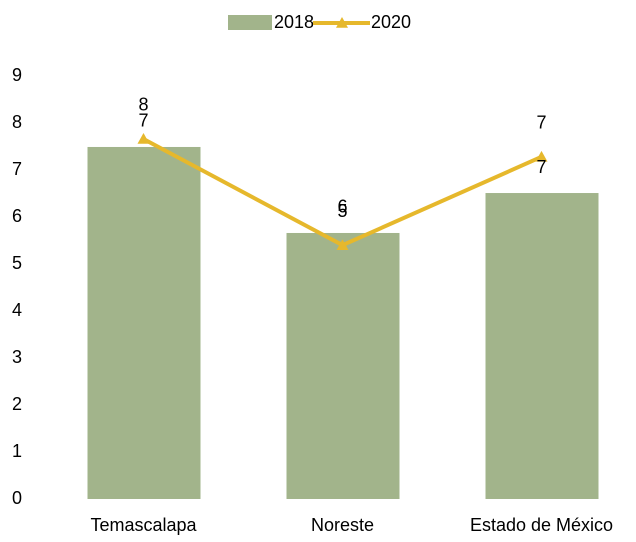  What do you see at coordinates (250, 22) in the screenshot?
I see `legend-swatch` at bounding box center [250, 22].